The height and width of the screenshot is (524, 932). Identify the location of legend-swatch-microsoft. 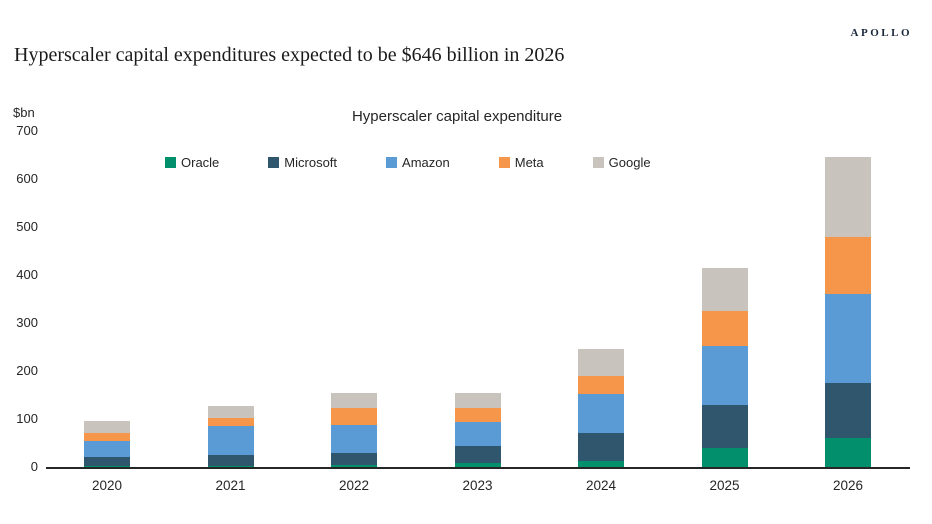
(274, 162).